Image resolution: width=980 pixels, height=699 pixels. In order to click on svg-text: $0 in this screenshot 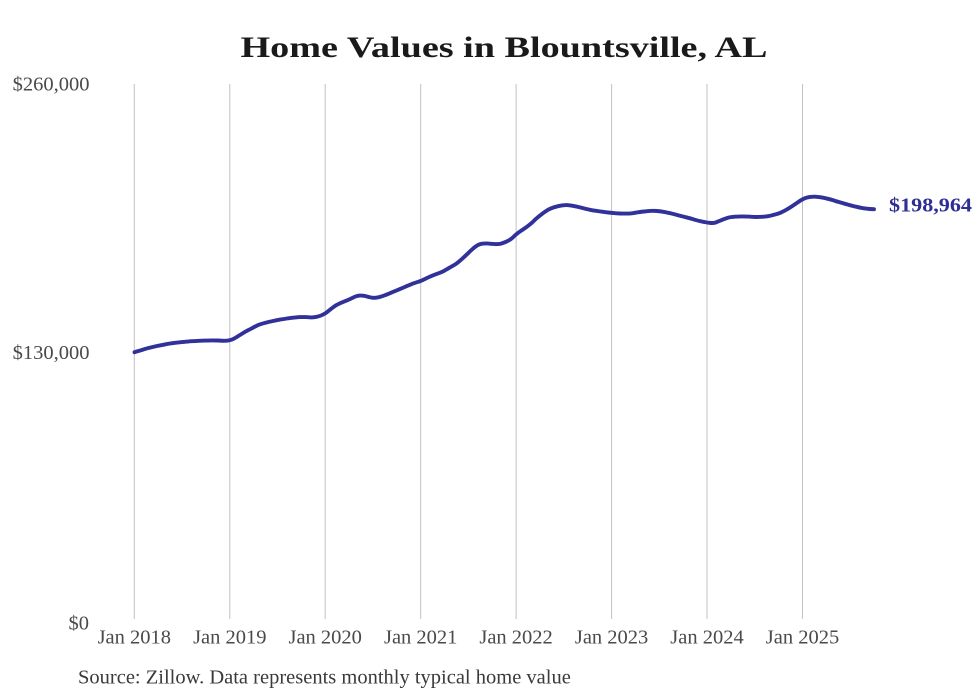, I will do `click(79, 624)`.